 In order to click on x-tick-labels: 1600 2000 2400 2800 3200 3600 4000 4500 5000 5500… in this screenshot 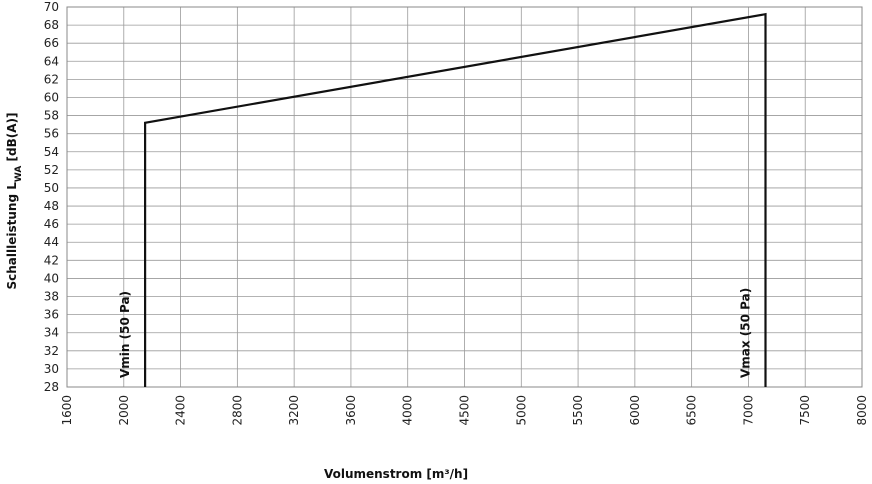, I will do `click(464, 410)`.